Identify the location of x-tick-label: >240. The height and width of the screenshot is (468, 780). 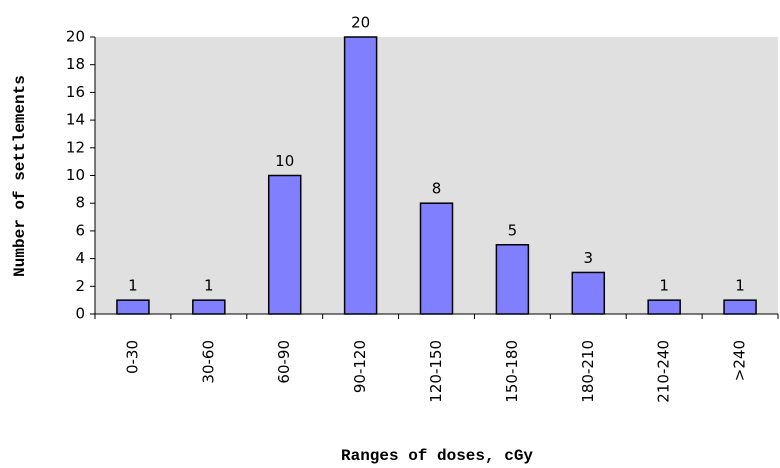
(740, 360).